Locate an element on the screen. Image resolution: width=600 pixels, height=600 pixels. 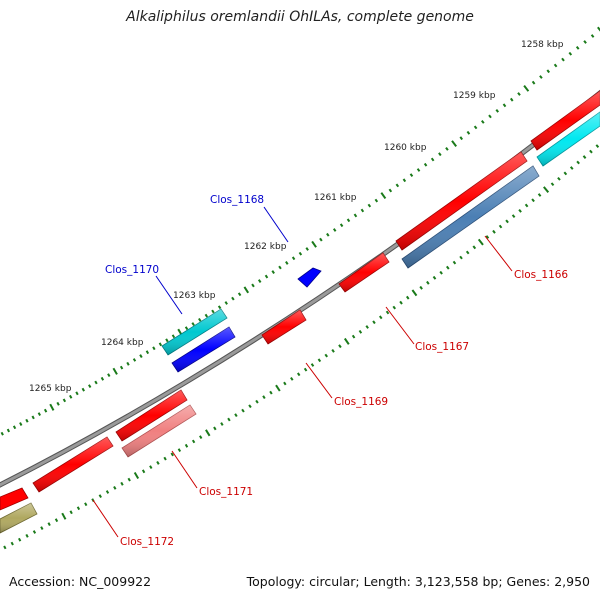
gene-label-clos-1172: Clos_1172 is located at coordinates (147, 542).